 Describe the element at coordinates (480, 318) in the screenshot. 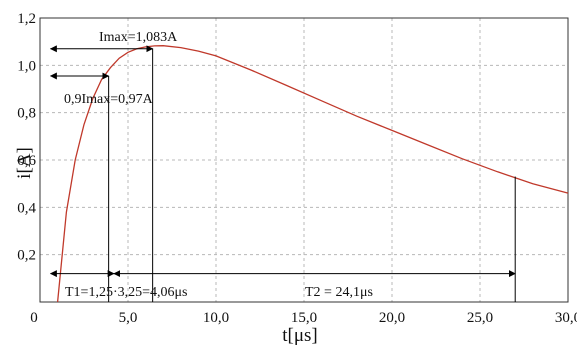

I see `x-tick-label: 25,0` at that location.